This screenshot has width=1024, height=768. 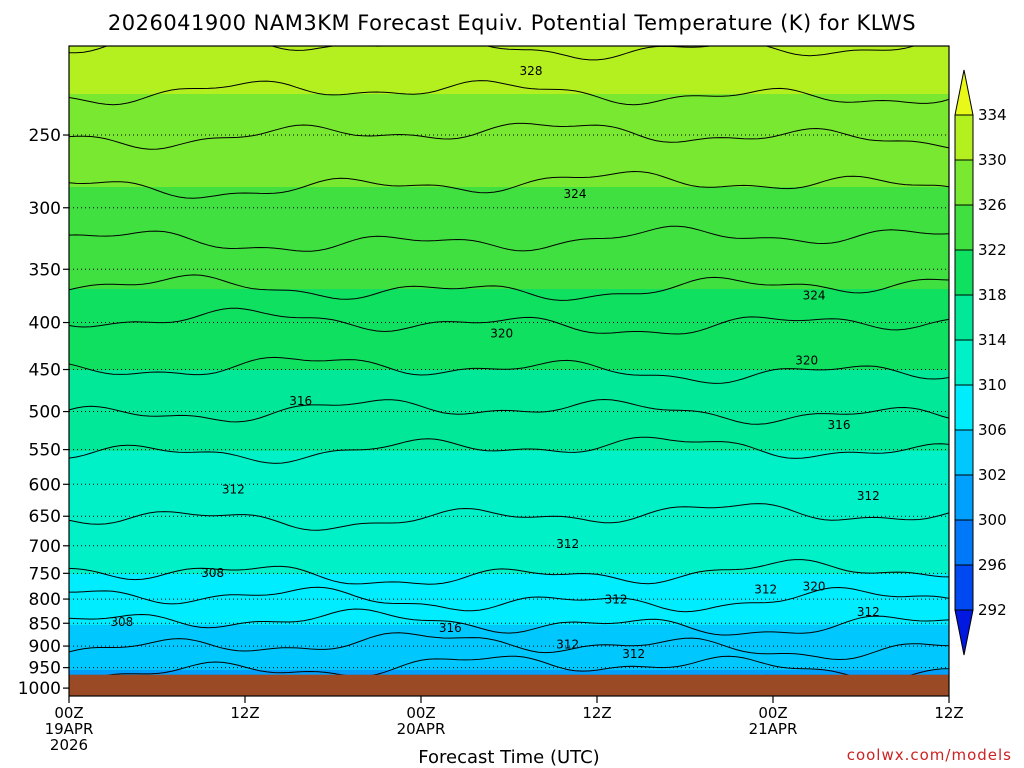 I want to click on x-tick-label: 00Z, so click(x=772, y=713).